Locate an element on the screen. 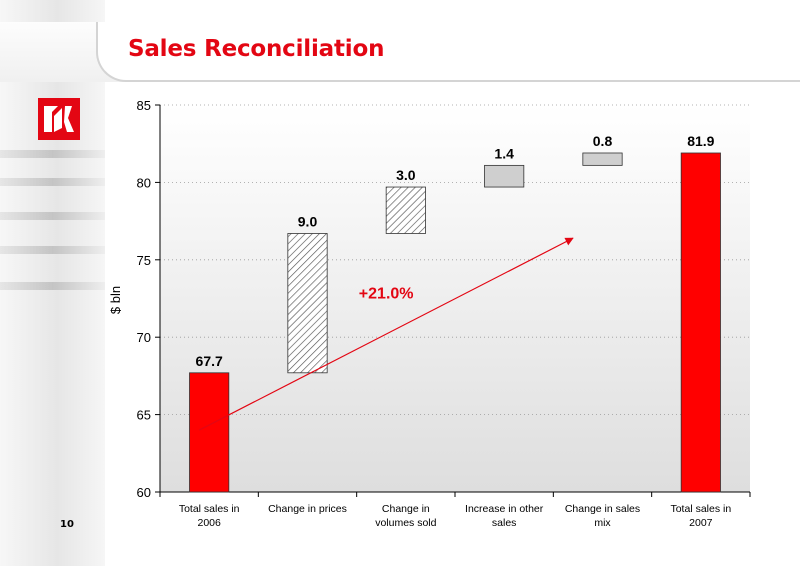 This screenshot has height=566, width=800. growth-annotation: +21.0% is located at coordinates (386, 294).